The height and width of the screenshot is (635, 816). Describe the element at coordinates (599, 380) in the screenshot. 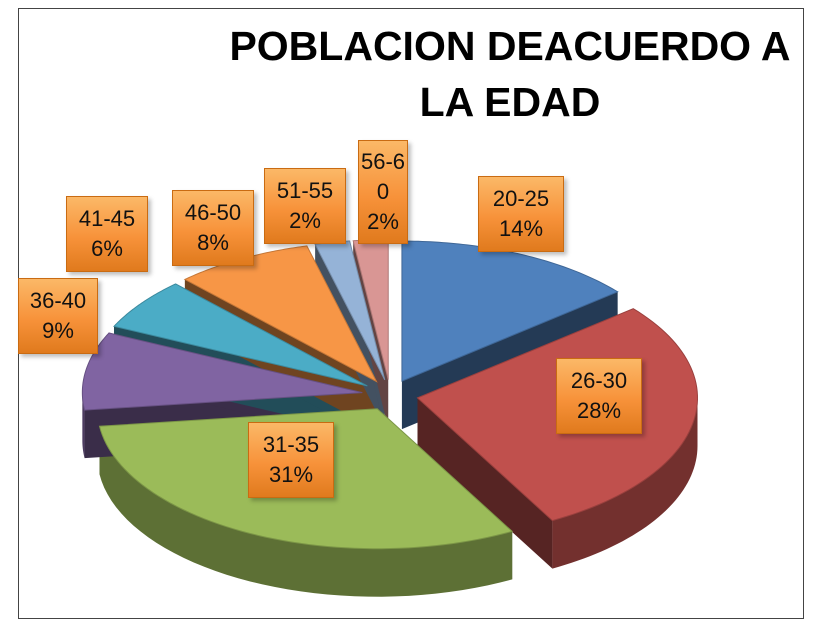

I see `category-label: 26-30` at that location.